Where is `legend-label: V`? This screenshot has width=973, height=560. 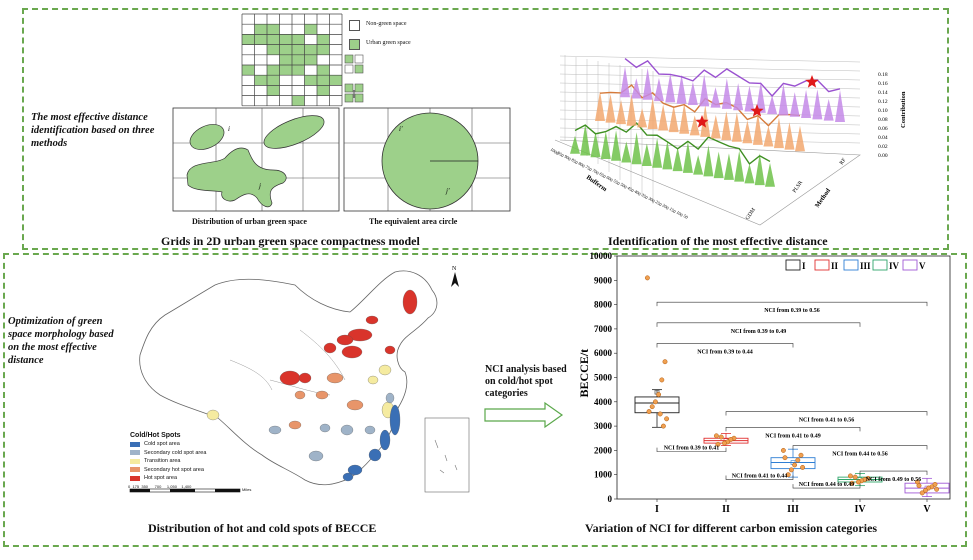 legend-label: V is located at coordinates (922, 266).